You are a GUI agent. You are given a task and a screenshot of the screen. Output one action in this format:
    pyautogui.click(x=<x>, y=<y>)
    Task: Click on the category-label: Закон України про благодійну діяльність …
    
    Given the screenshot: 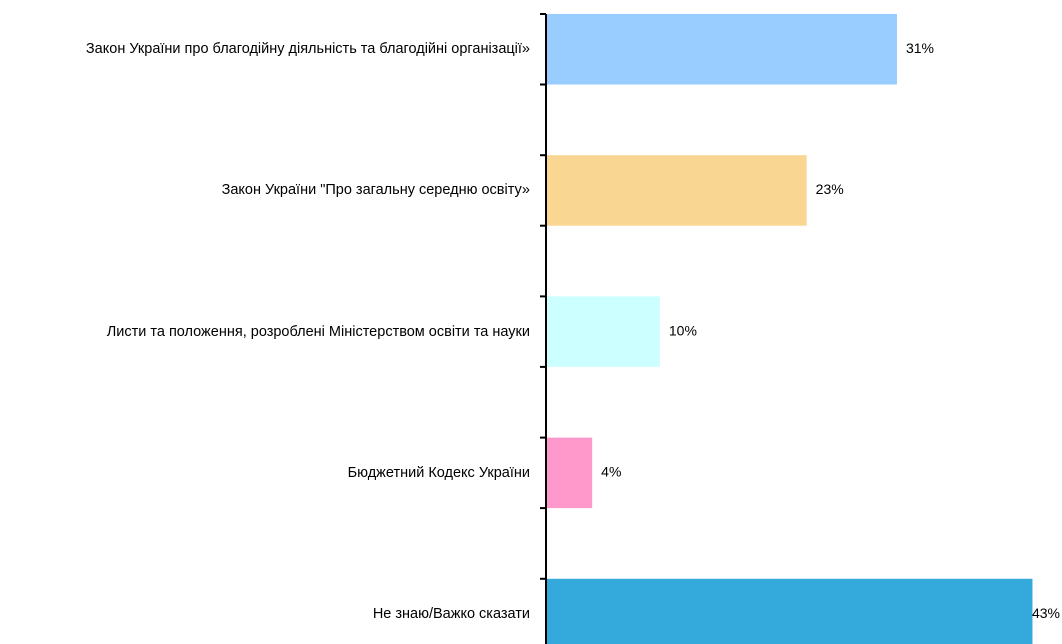 What is the action you would take?
    pyautogui.click(x=307, y=49)
    